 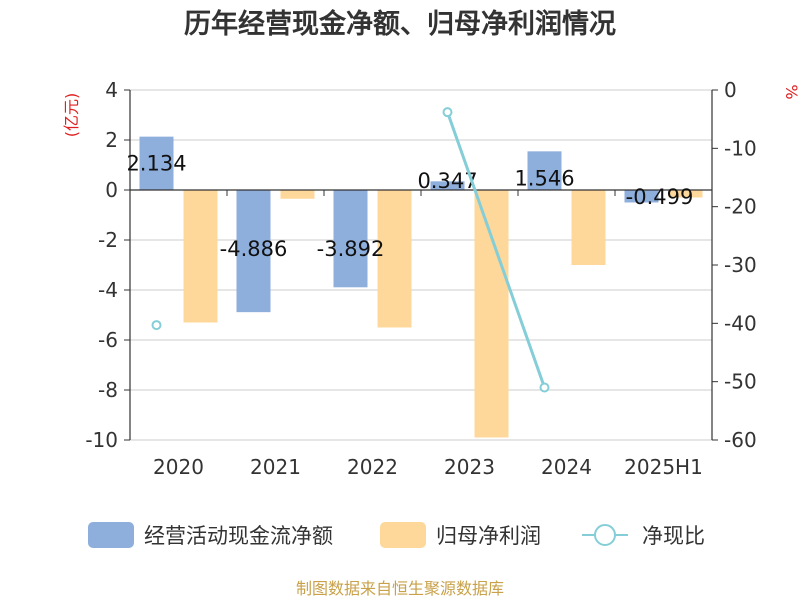 I want to click on left-tick-label: 0, so click(x=111, y=190).